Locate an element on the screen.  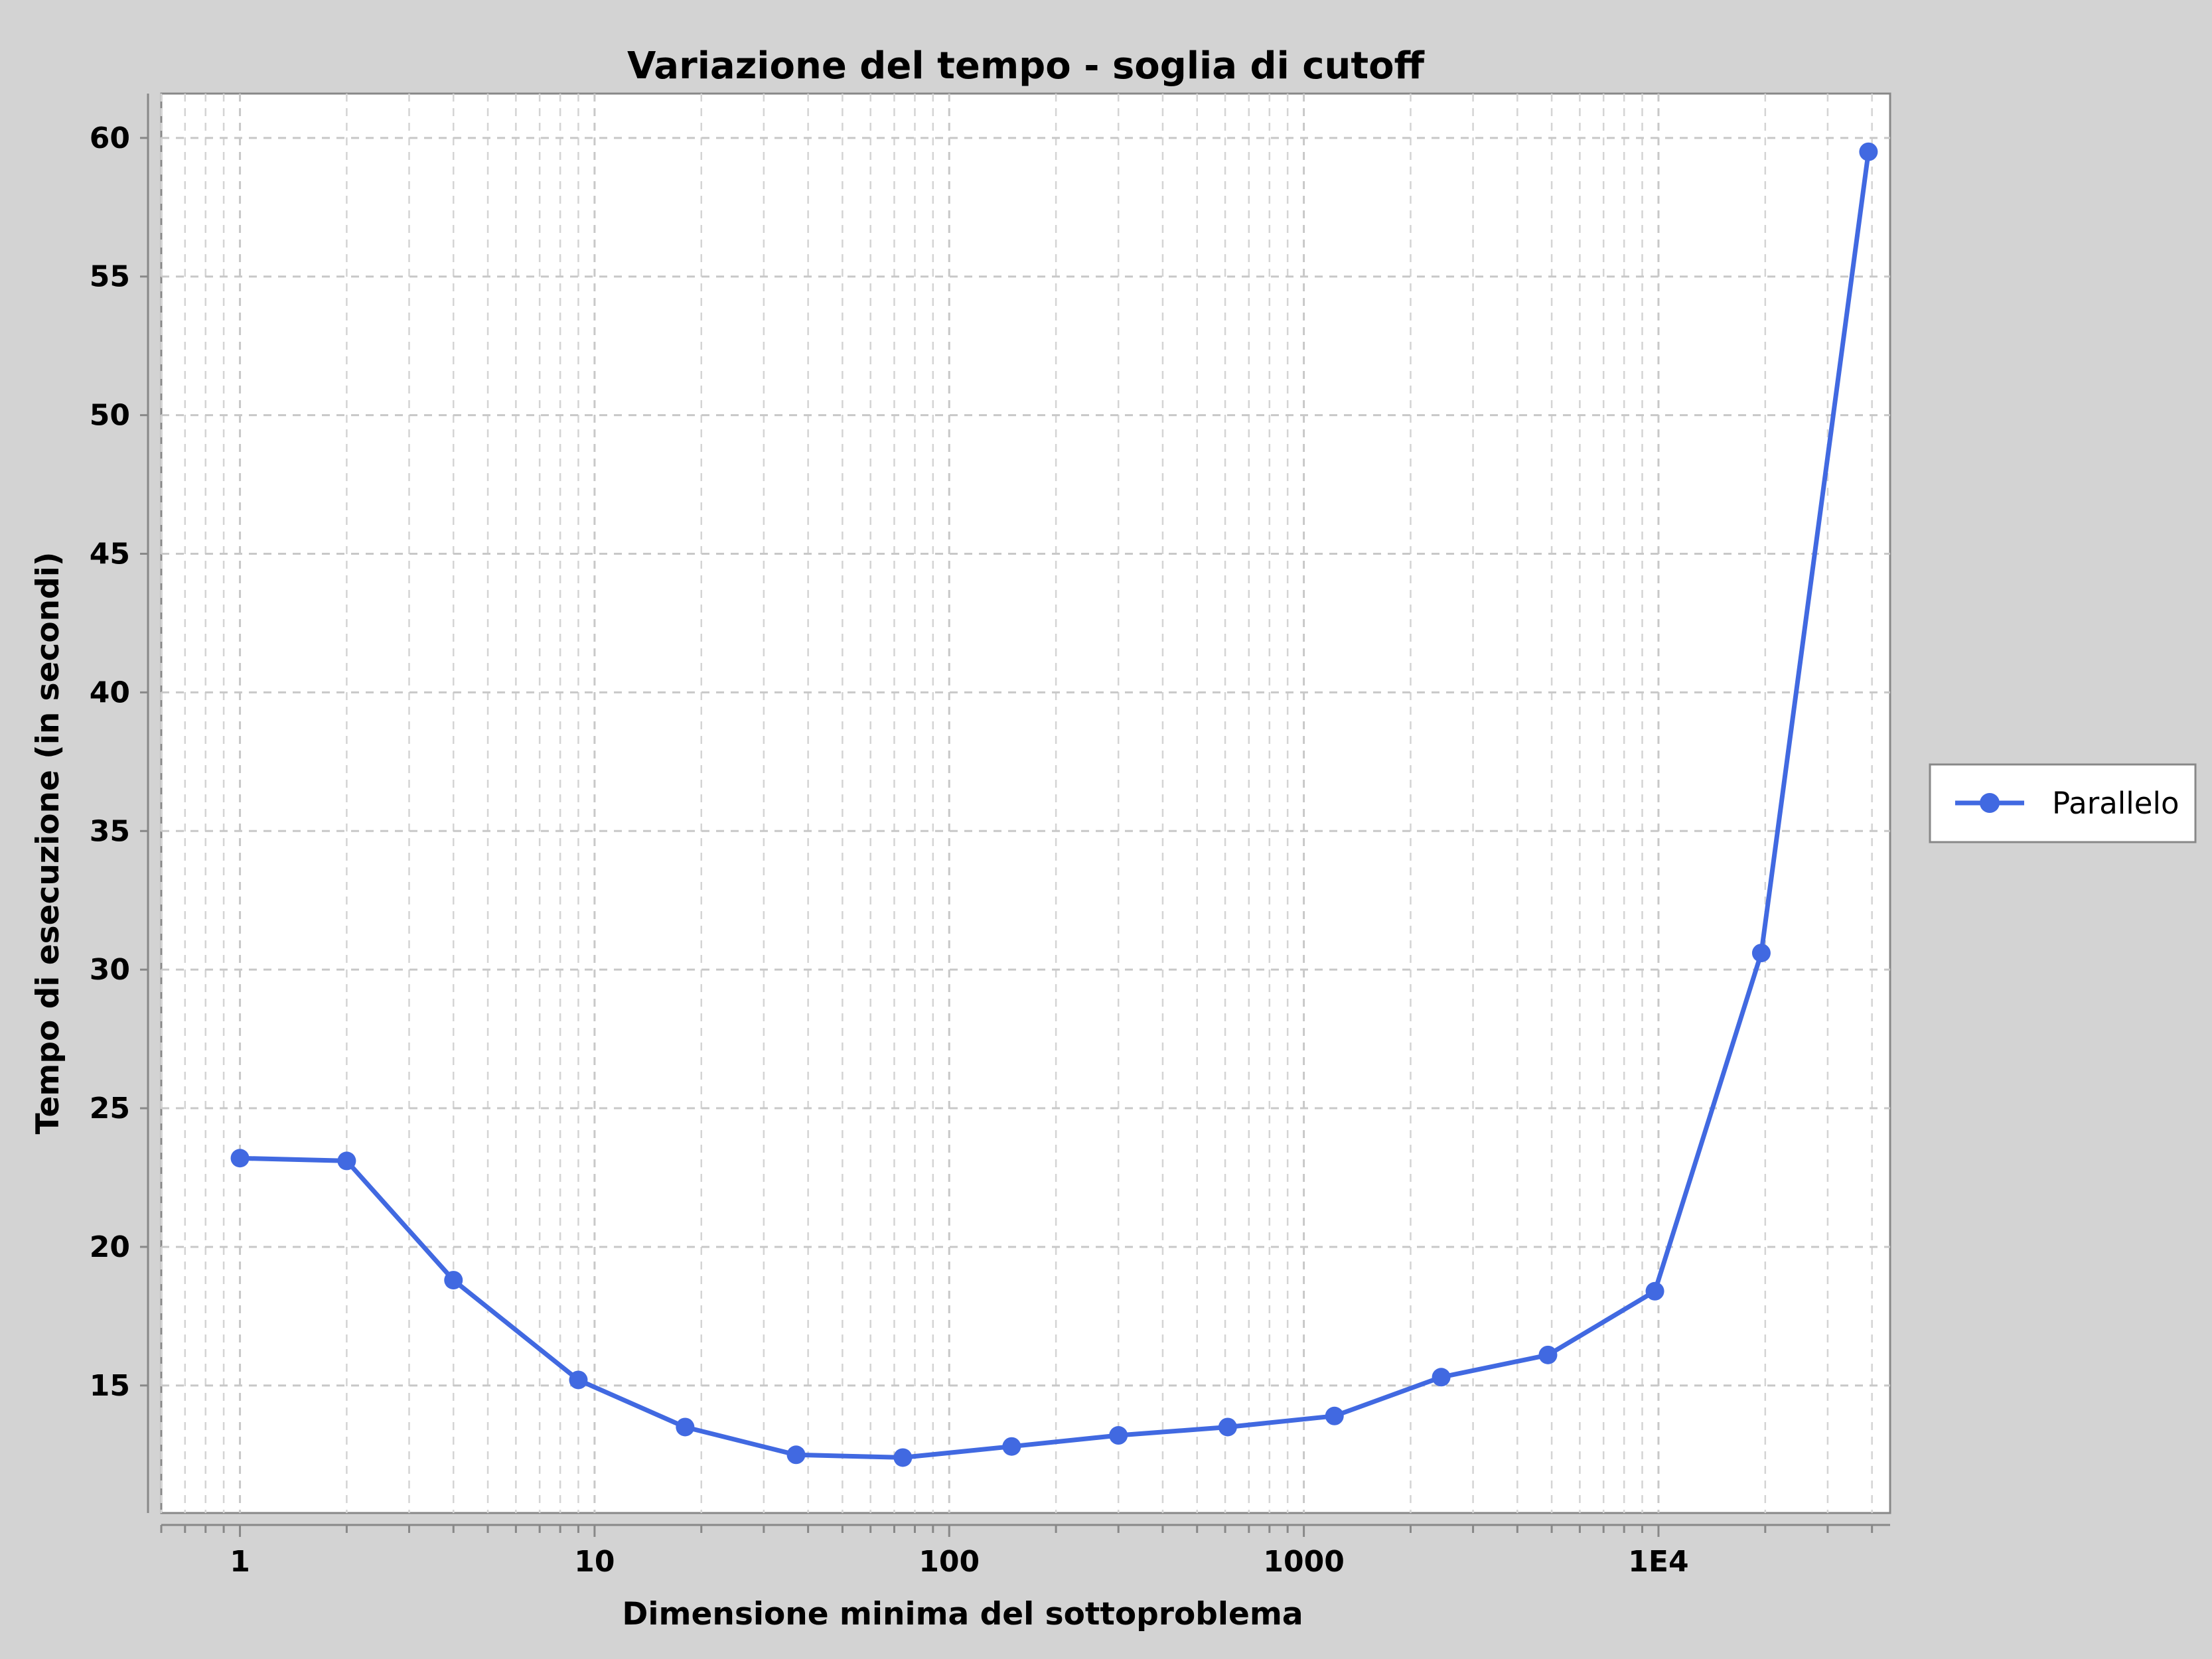
y-axis-title: Tempo di esecuzione (in secondi) is located at coordinates (48, 843).